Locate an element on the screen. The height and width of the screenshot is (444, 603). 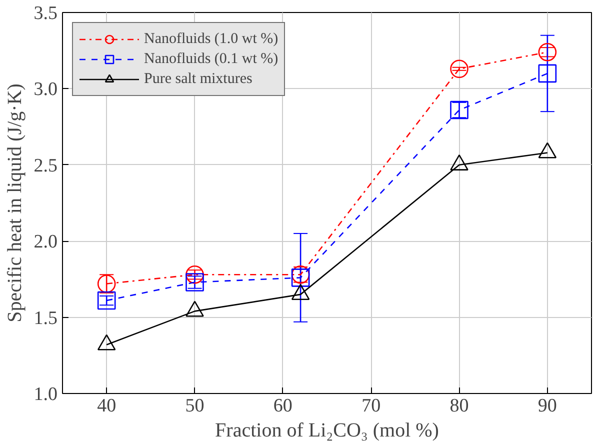
x-tick-label: 90 is located at coordinates (547, 406).